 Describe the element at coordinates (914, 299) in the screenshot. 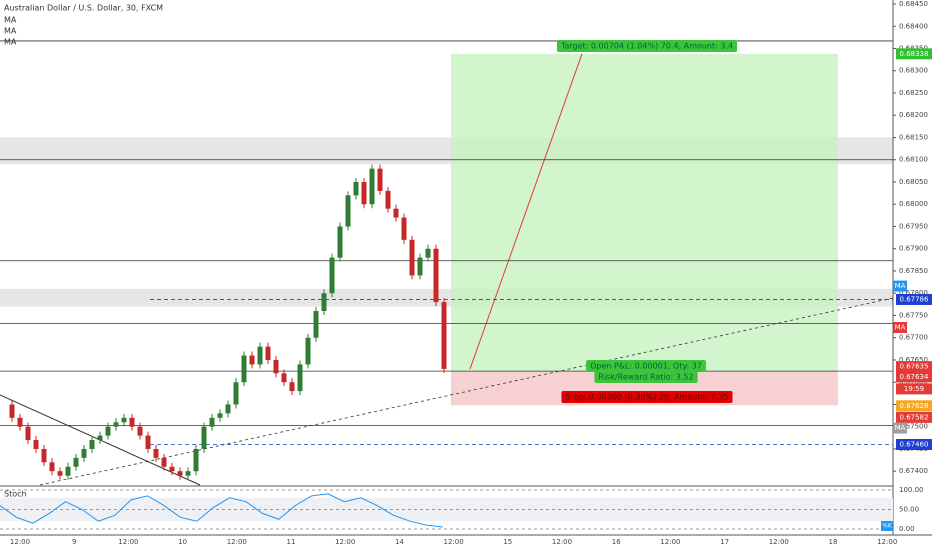

I see `price-badge-label: 0.67786` at that location.